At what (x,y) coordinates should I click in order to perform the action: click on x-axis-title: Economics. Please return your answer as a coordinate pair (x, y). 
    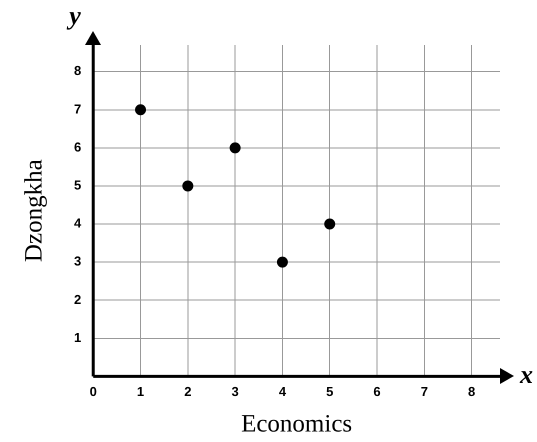
    Looking at the image, I should click on (296, 424).